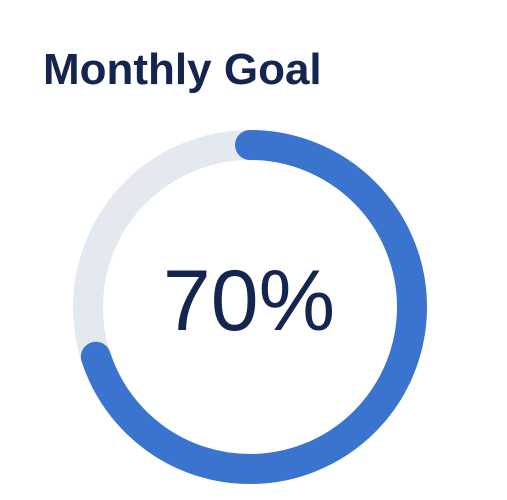 This screenshot has width=507, height=500. Describe the element at coordinates (249, 301) in the screenshot. I see `progress-percentage: 70%` at that location.